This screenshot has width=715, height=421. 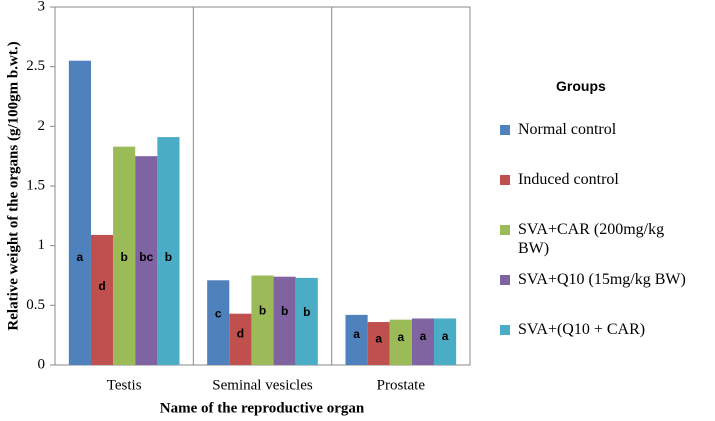 I want to click on y-tick-label: 2, so click(x=42, y=126).